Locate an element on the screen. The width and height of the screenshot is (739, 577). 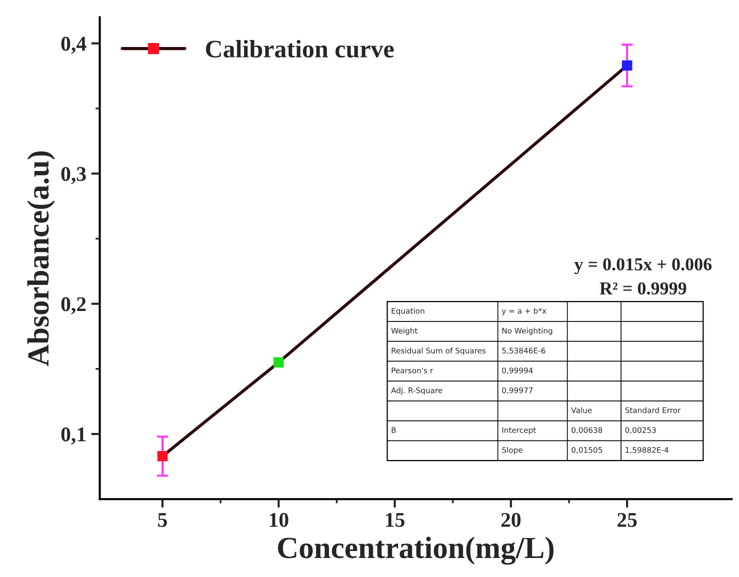
annotation: R² = 0.9999 is located at coordinates (643, 288).